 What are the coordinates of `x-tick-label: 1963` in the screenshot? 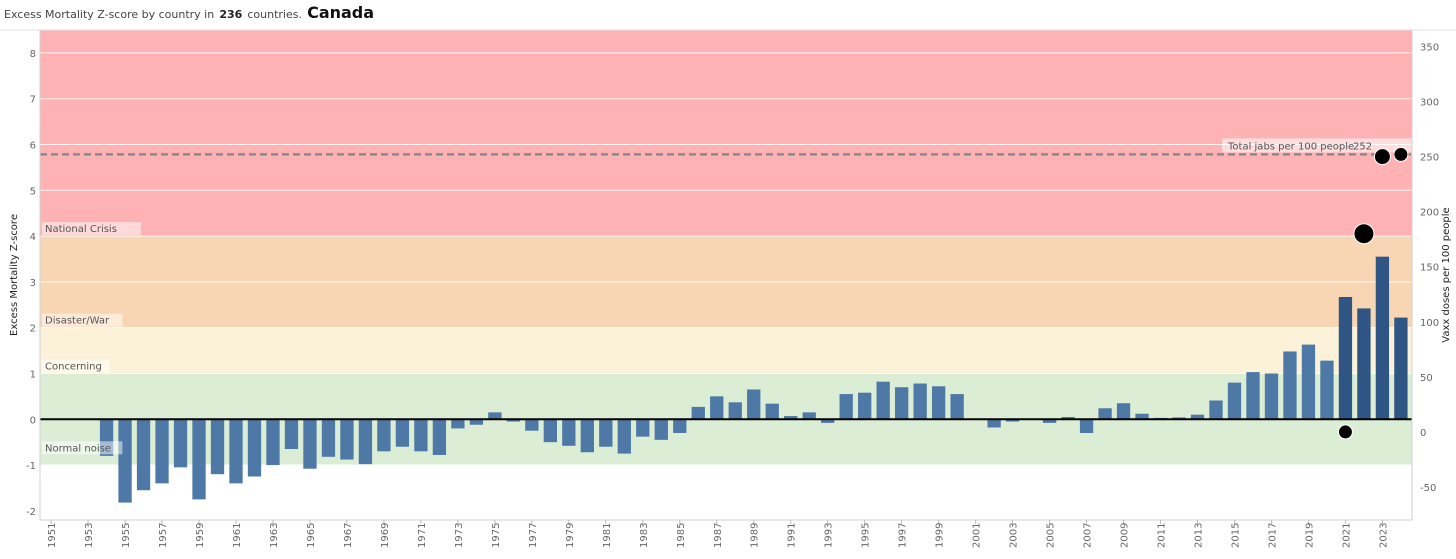 It's located at (274, 535).